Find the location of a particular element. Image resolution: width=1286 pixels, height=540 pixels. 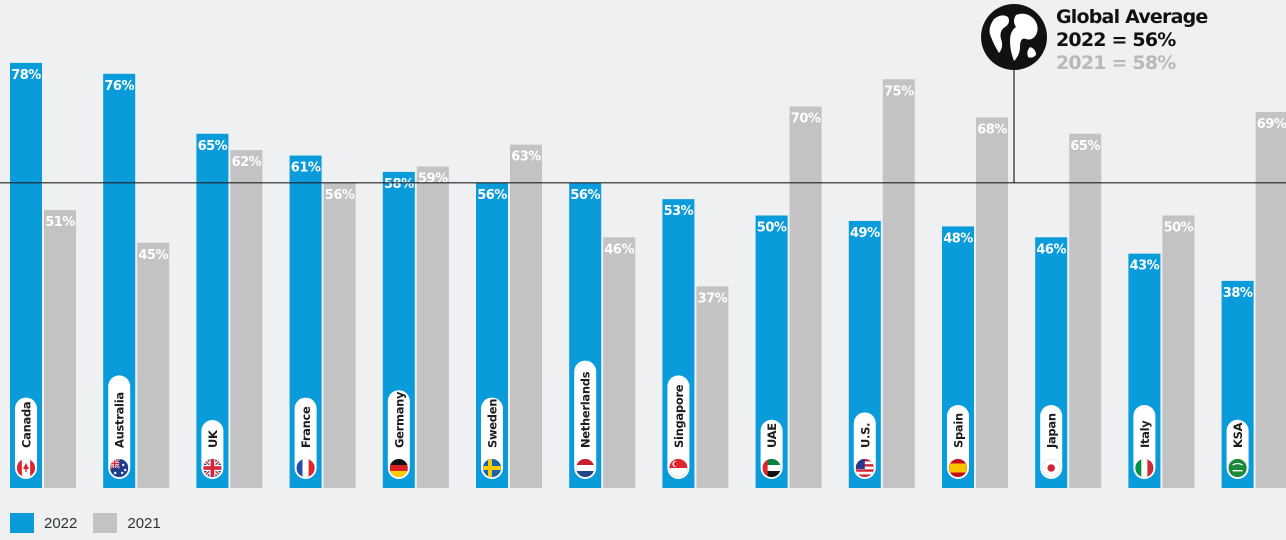

bar-2021-canada is located at coordinates (60, 349).